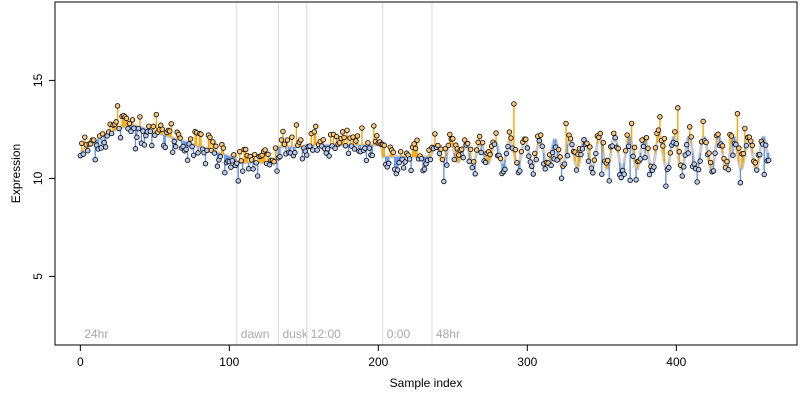  Describe the element at coordinates (676, 362) in the screenshot. I see `x-tick-label: 400` at that location.